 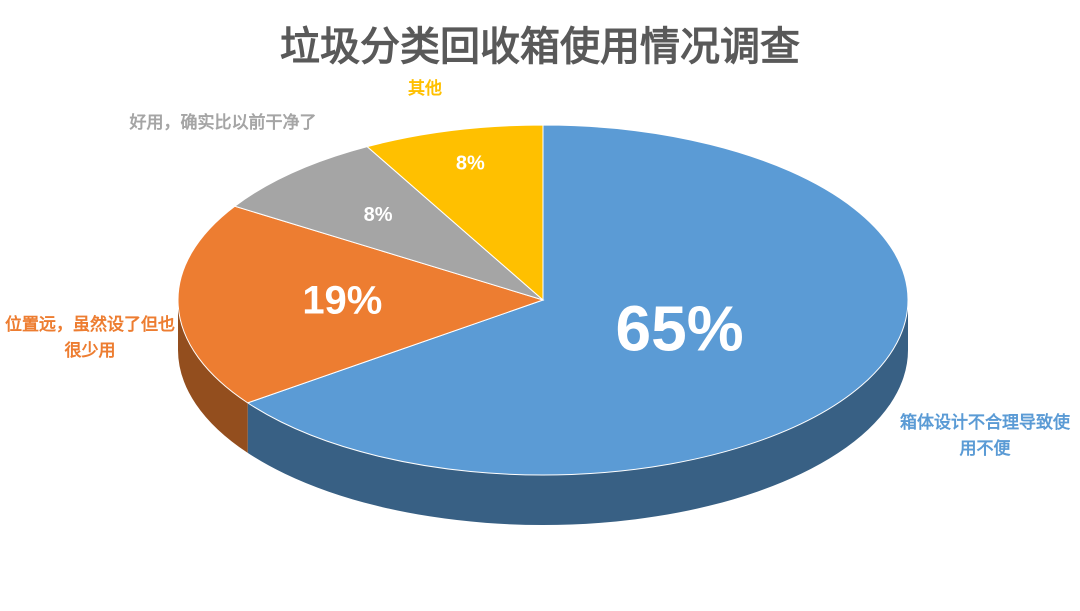 What do you see at coordinates (90, 337) in the screenshot?
I see `category-label: 位置远，虽然设了但也很少用` at bounding box center [90, 337].